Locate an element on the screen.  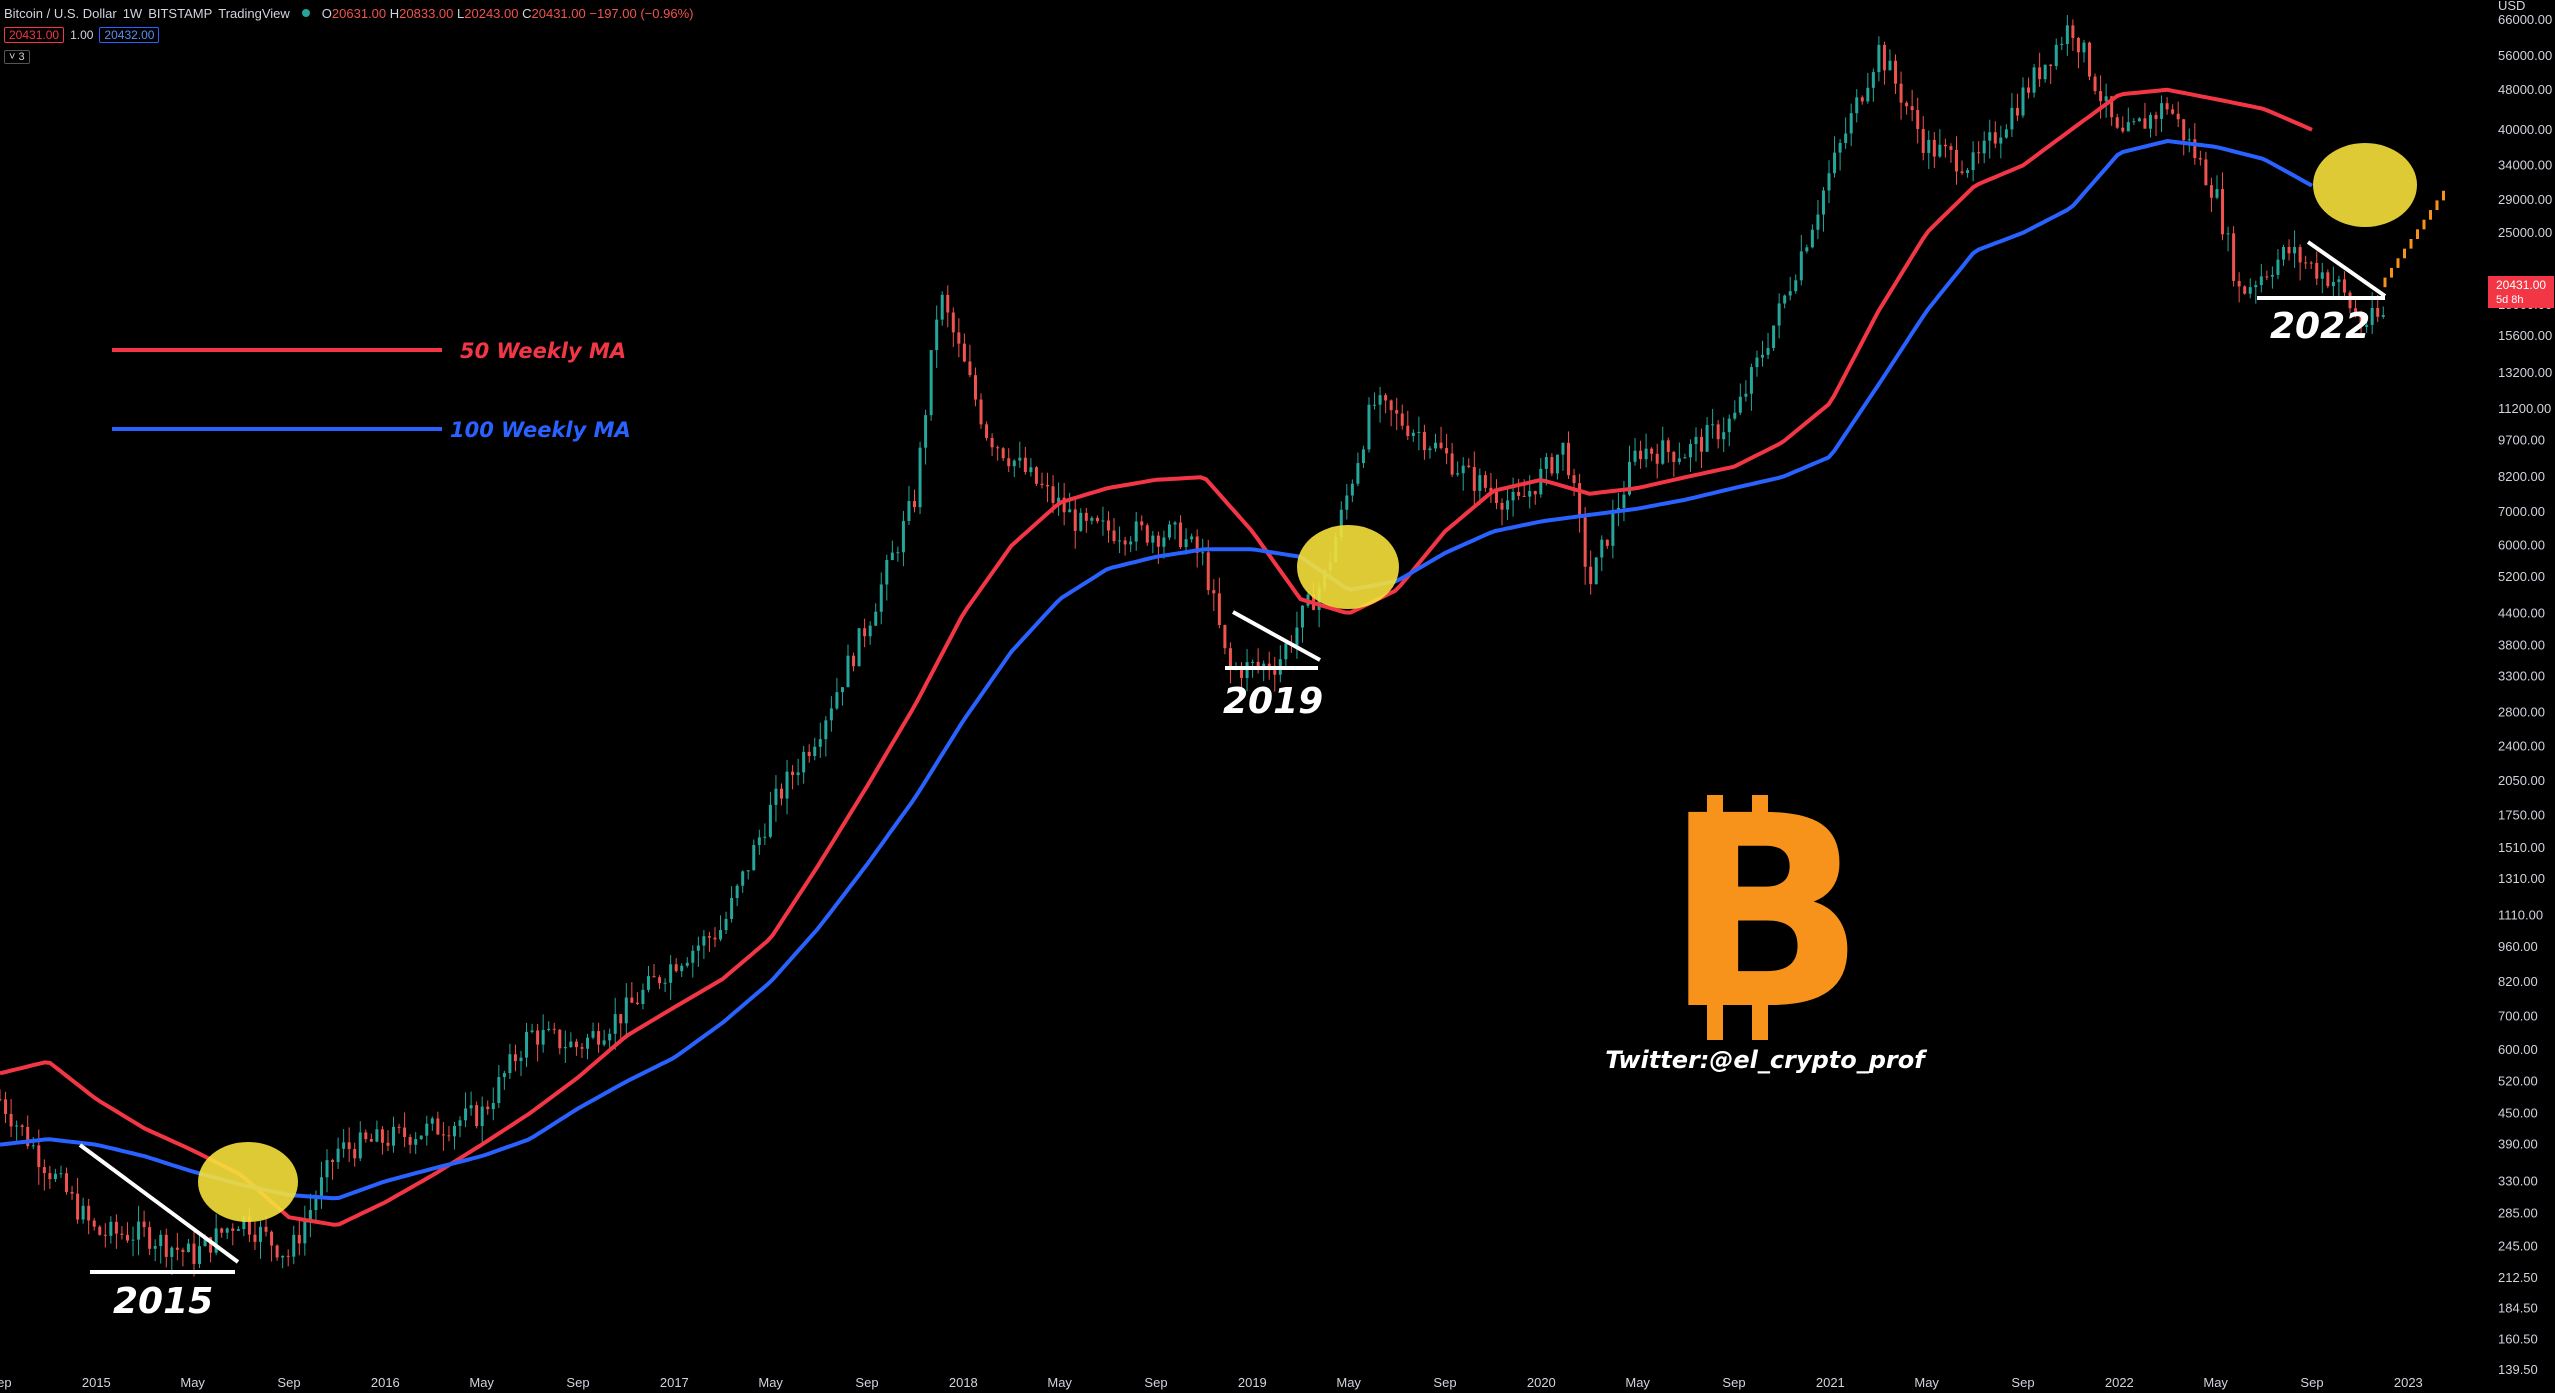
market-status-icon is located at coordinates (305, 13).